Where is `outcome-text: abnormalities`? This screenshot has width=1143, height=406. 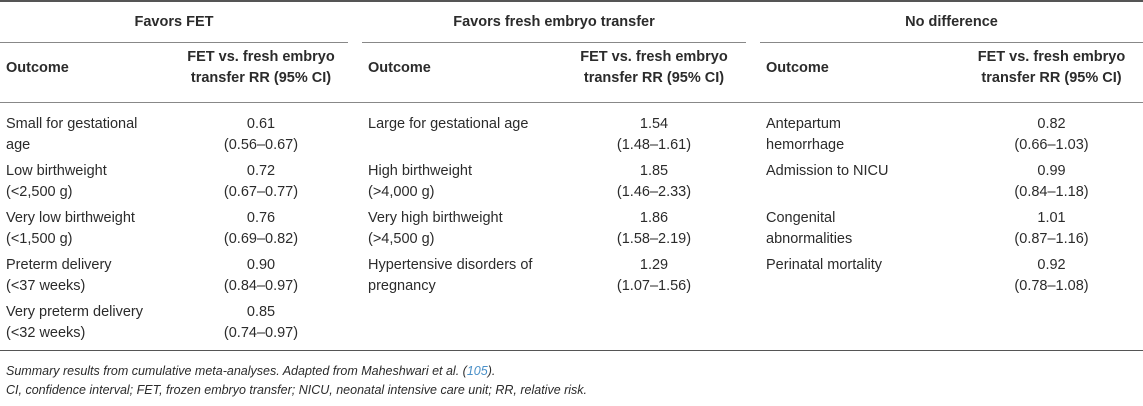
outcome-text: abnormalities is located at coordinates (809, 239).